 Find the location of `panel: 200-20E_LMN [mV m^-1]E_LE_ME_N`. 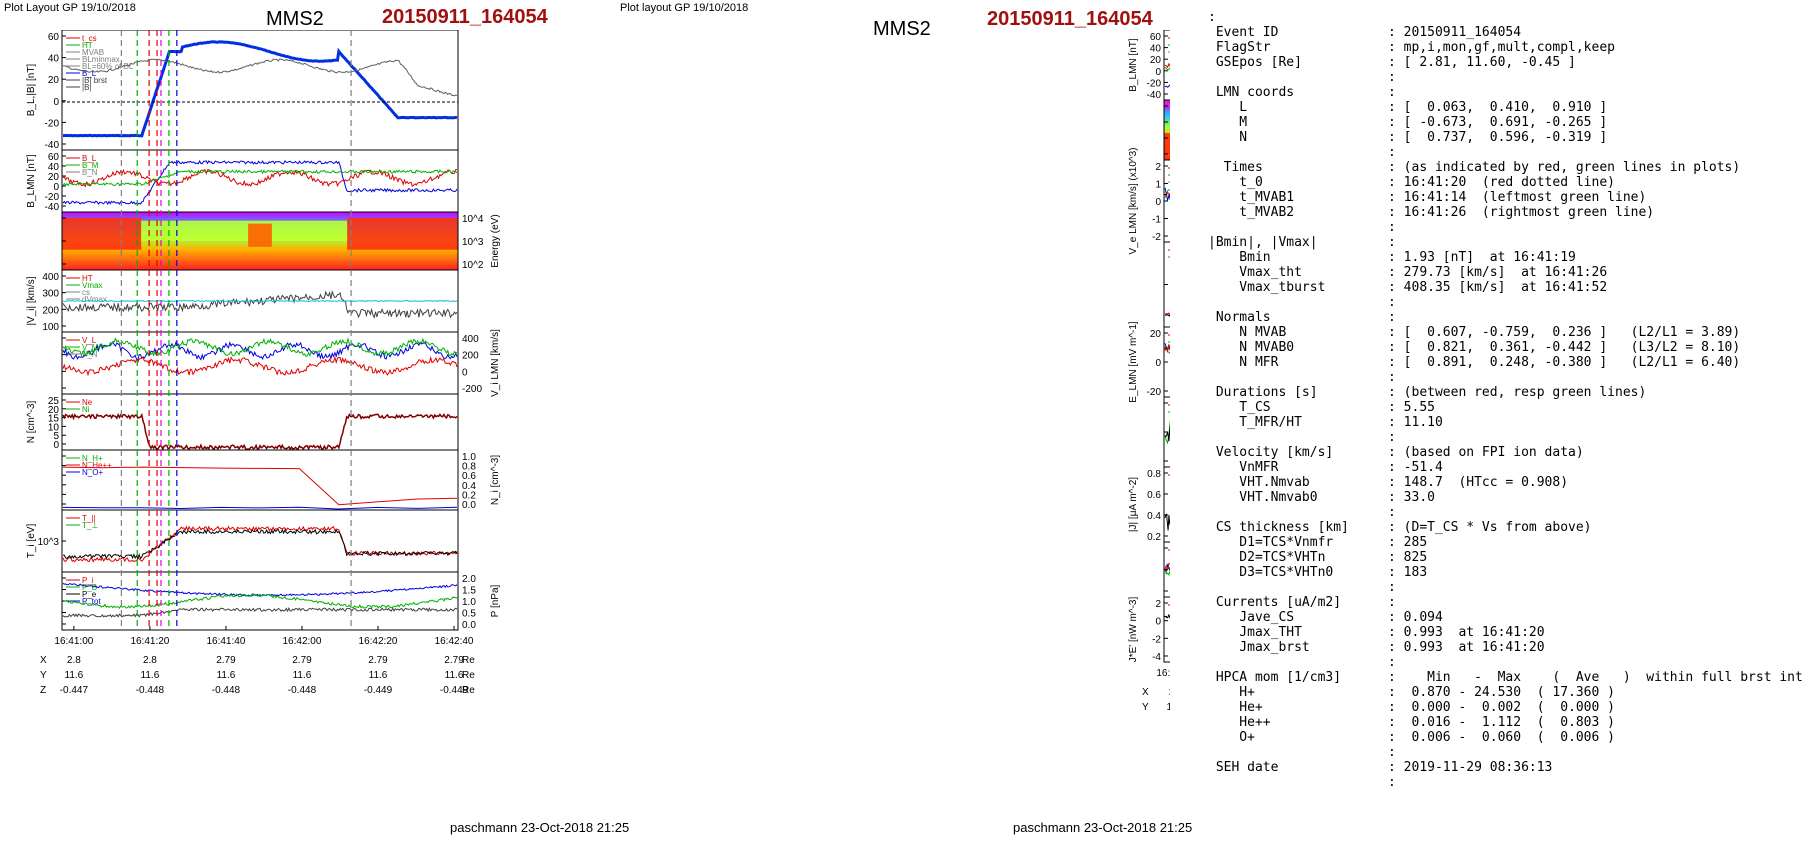

panel: 200-20E_LMN [mV m^-1]E_LE_ME_N is located at coordinates (1149, 362).